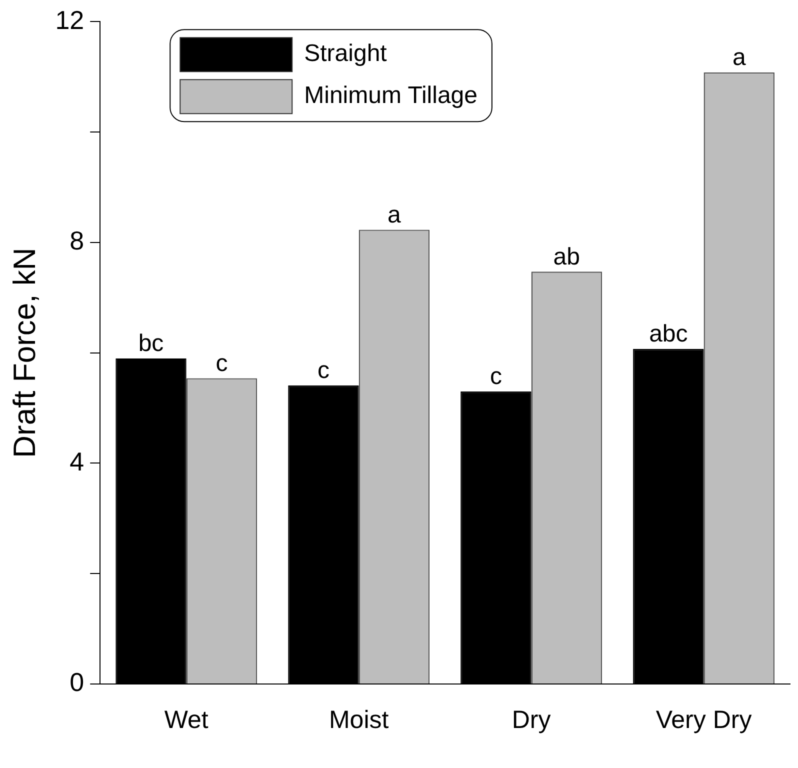 This screenshot has width=798, height=768. I want to click on y-tick-label: 12, so click(69, 19).